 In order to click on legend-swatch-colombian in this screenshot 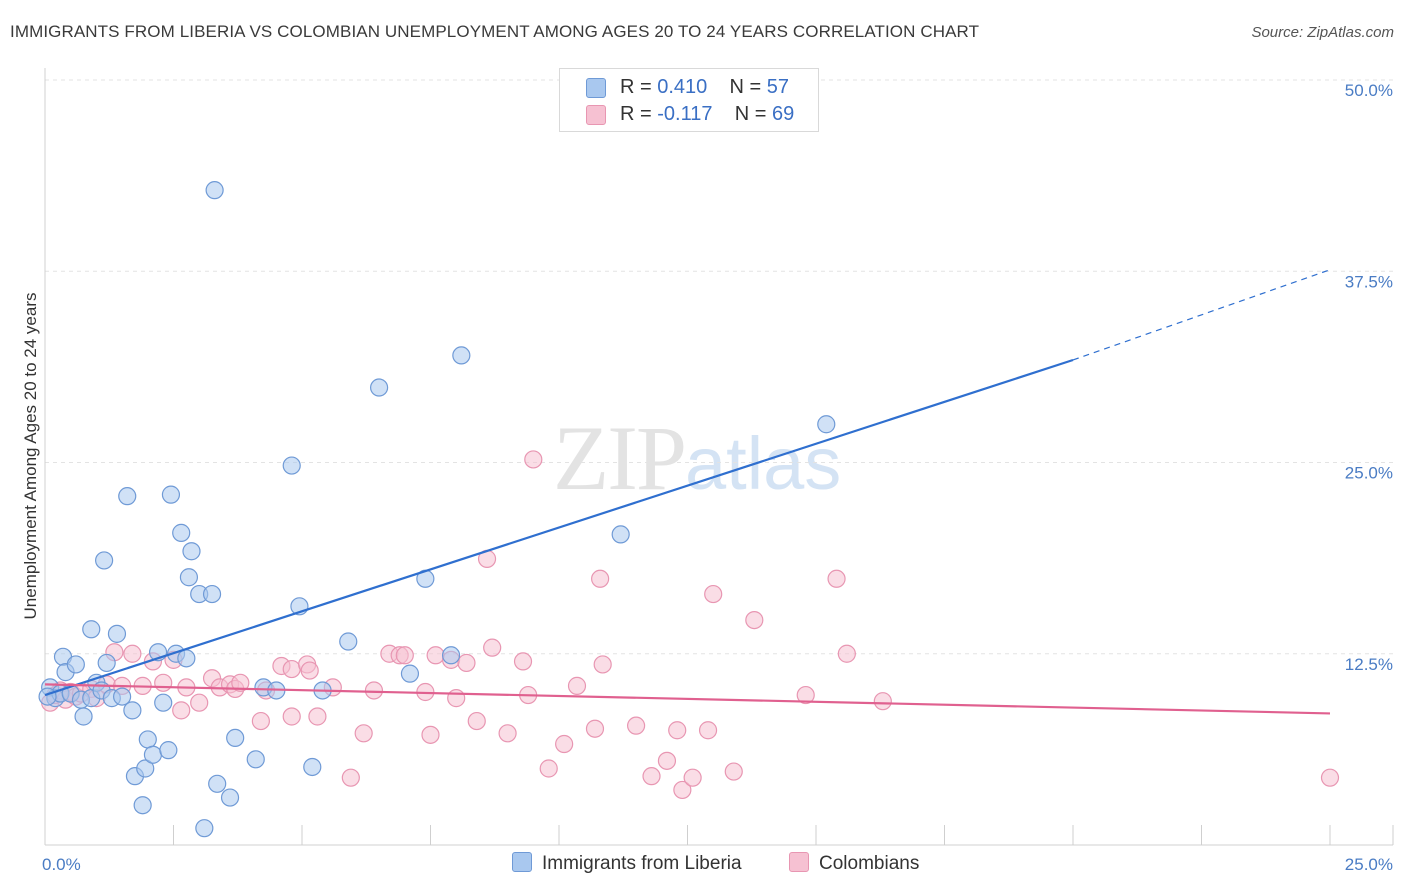, I will do `click(596, 115)`.